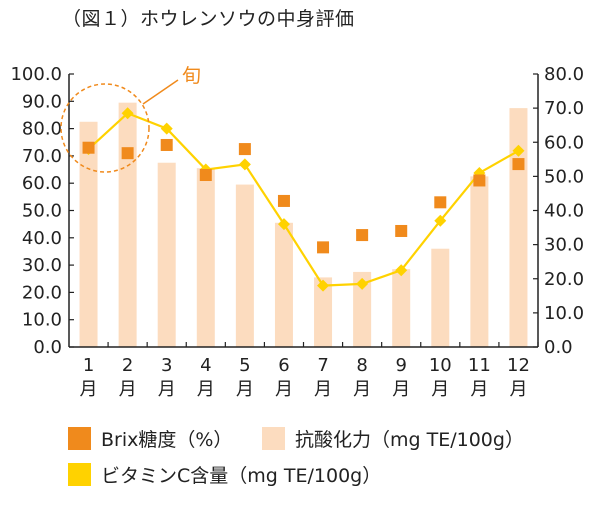 This screenshot has height=511, width=608. I want to click on right-tick-label: 60.0, so click(564, 142).